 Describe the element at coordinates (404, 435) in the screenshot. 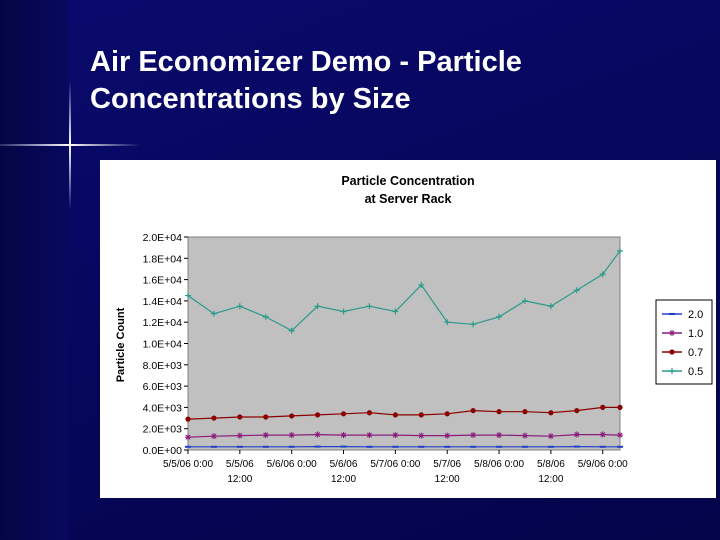

I see `series-line-1.0` at that location.